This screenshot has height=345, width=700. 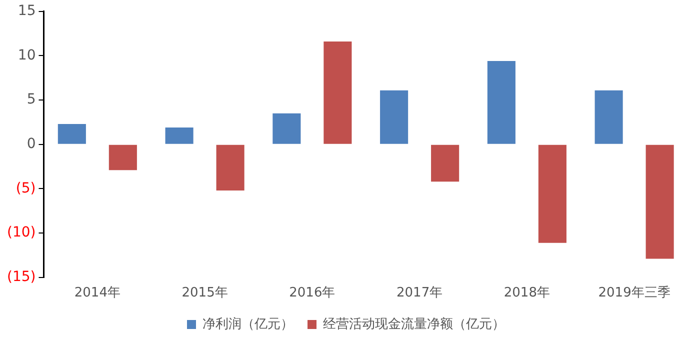 What do you see at coordinates (26, 188) in the screenshot?
I see `y-tick-label: (5)` at bounding box center [26, 188].